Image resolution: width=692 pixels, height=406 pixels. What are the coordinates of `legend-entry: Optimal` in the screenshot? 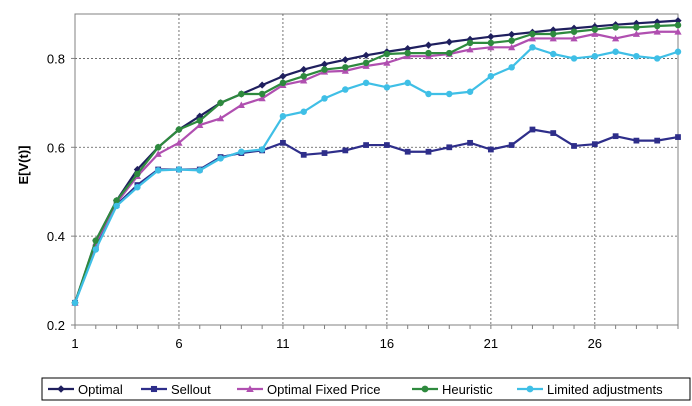 It's located at (85, 389).